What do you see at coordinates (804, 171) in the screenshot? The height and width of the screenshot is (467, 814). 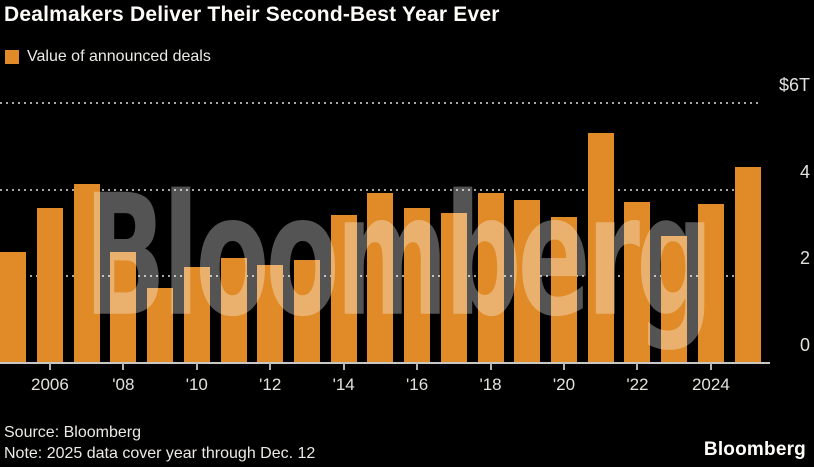 I see `y-axis-label-4: 4` at bounding box center [804, 171].